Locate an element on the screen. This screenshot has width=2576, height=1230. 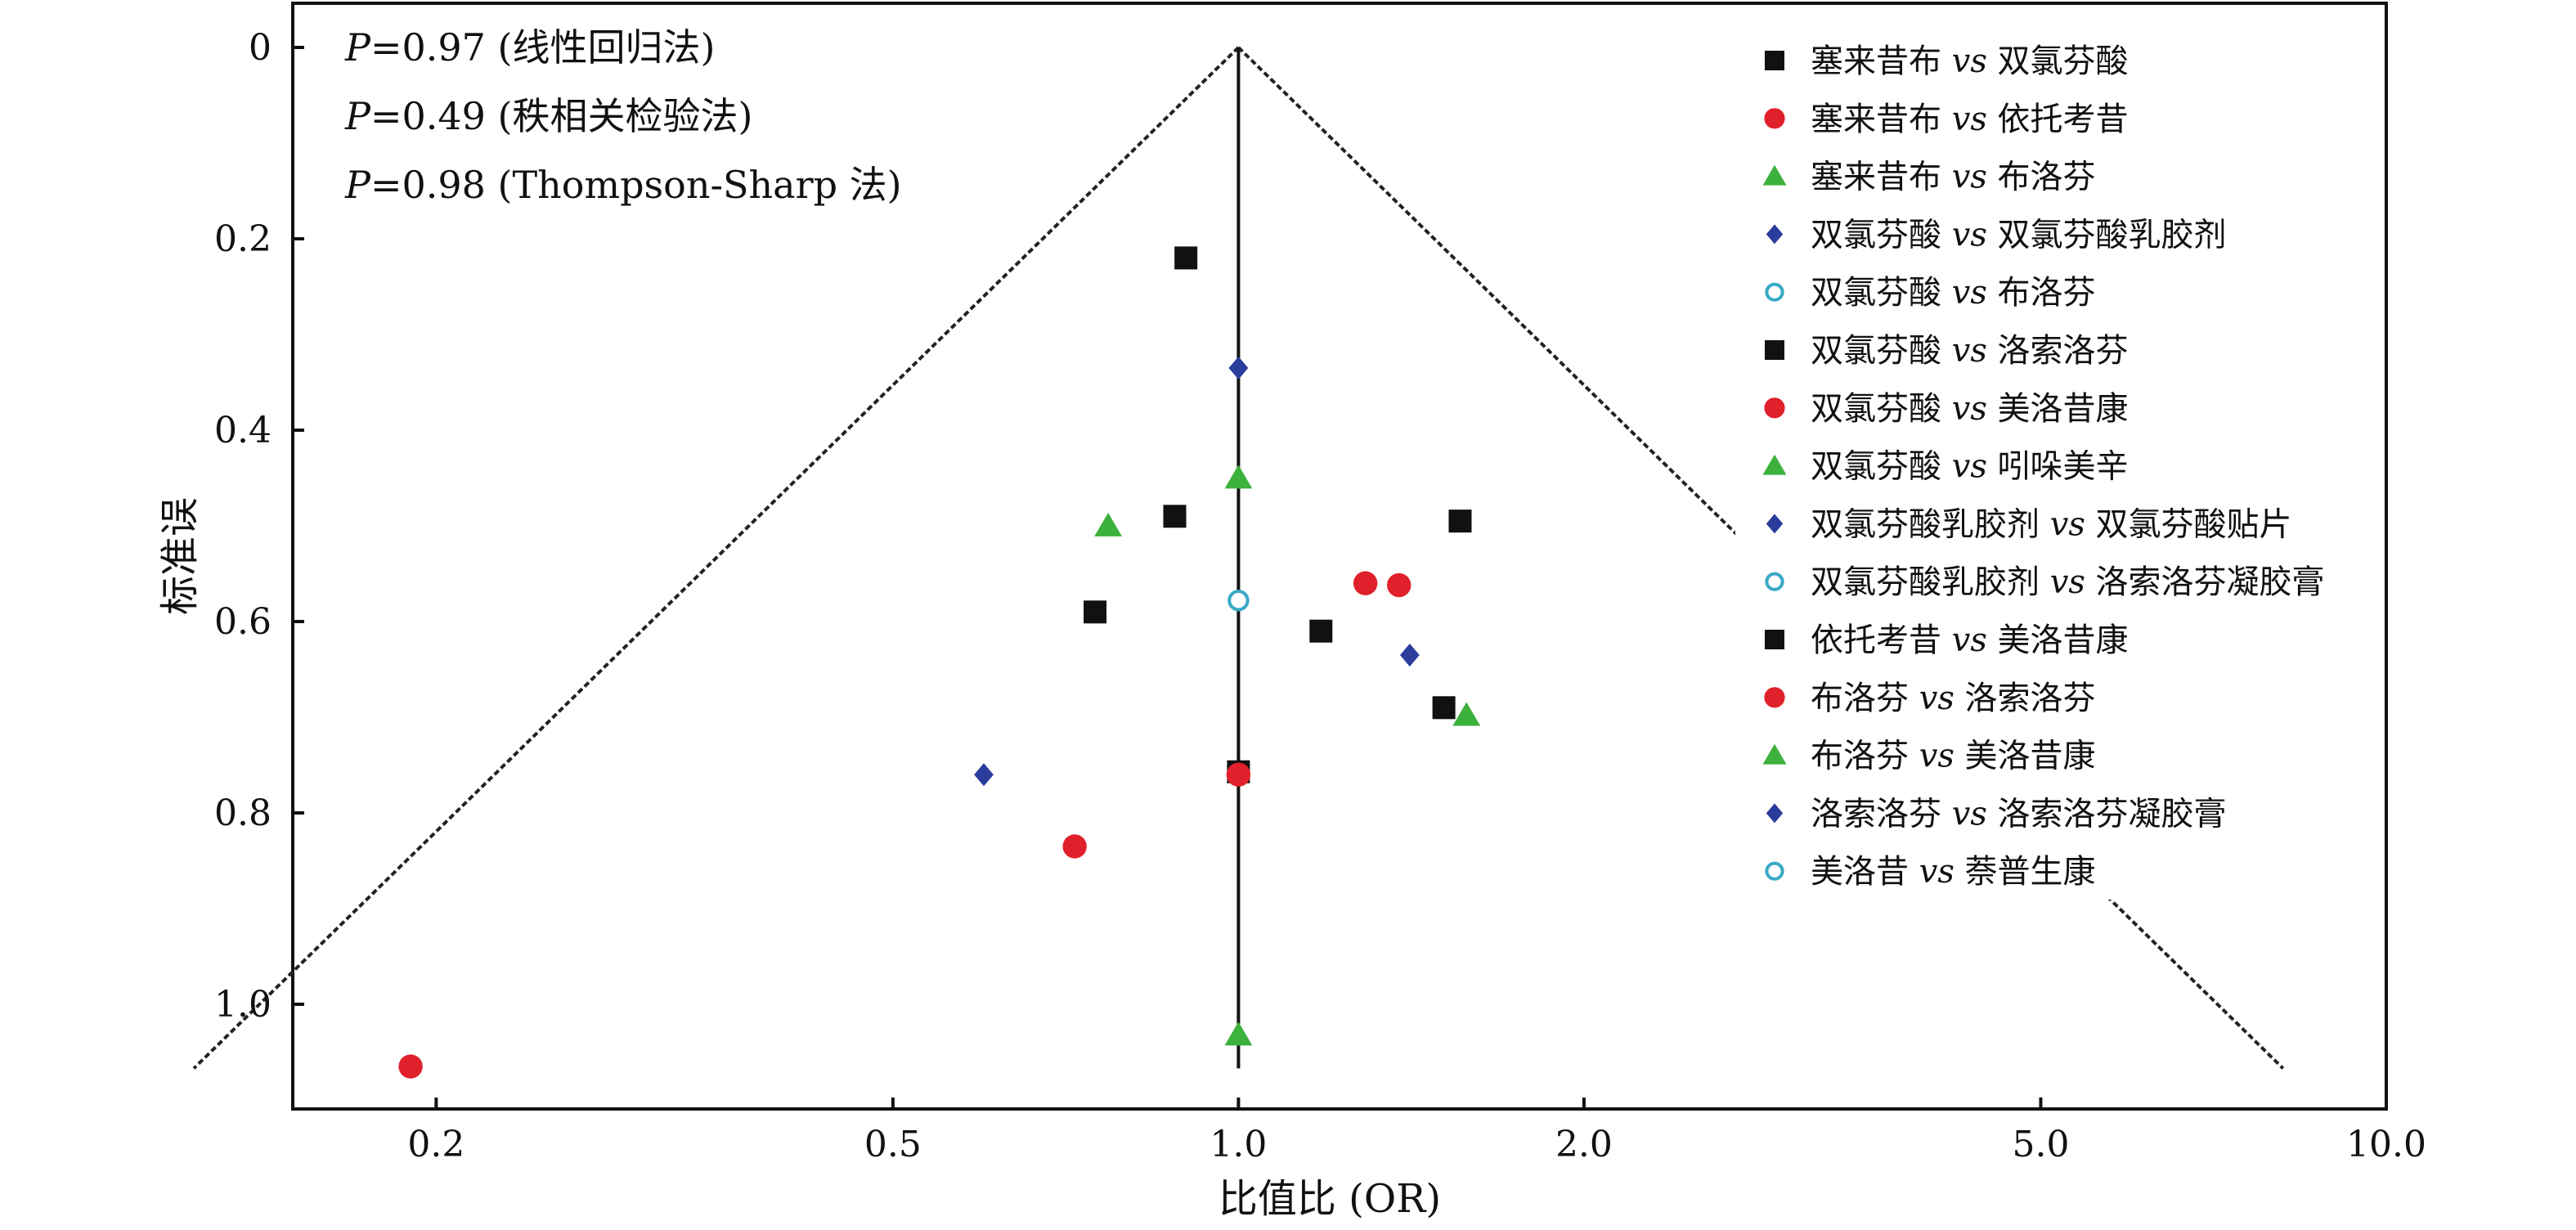
x-tick-label: 1.0 is located at coordinates (1238, 1144).